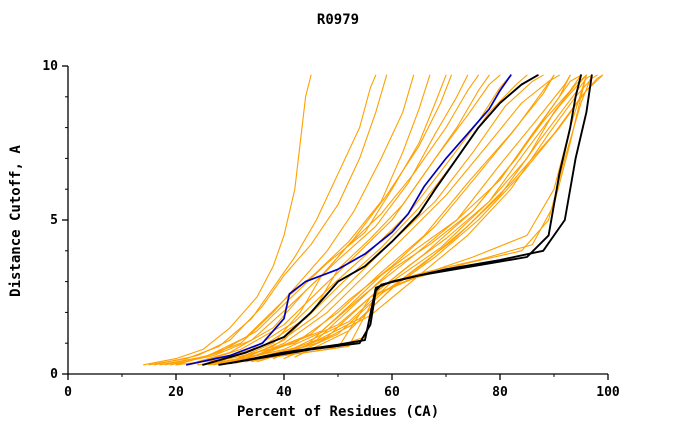  I want to click on x-tick-label: 80, so click(500, 392).